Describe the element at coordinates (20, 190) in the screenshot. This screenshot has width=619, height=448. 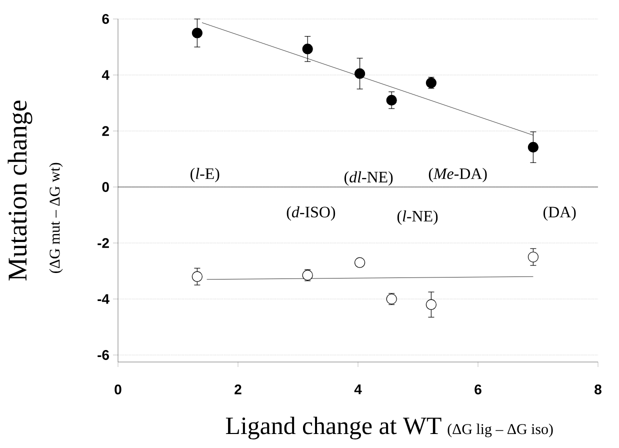
I see `y-axis-title: Mutation change` at that location.